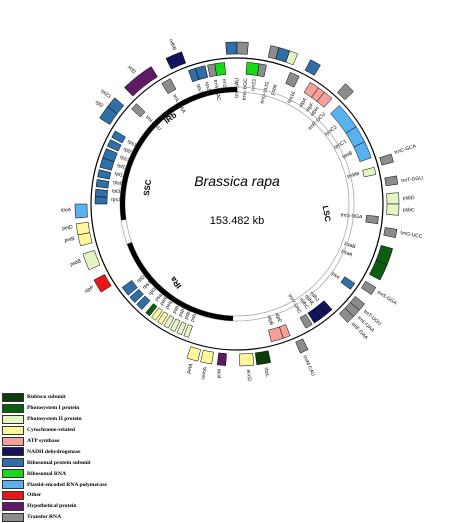 This screenshot has height=523, width=474. Describe the element at coordinates (350, 246) in the screenshot. I see `gene-label: psaB` at that location.